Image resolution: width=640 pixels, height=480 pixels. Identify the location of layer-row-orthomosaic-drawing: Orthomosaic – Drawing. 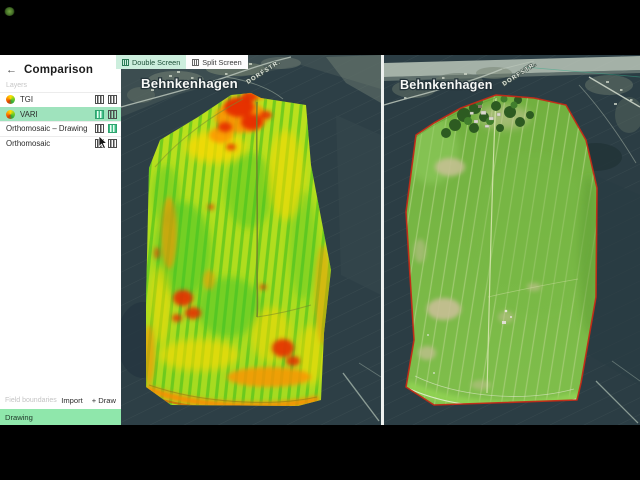
(60, 128).